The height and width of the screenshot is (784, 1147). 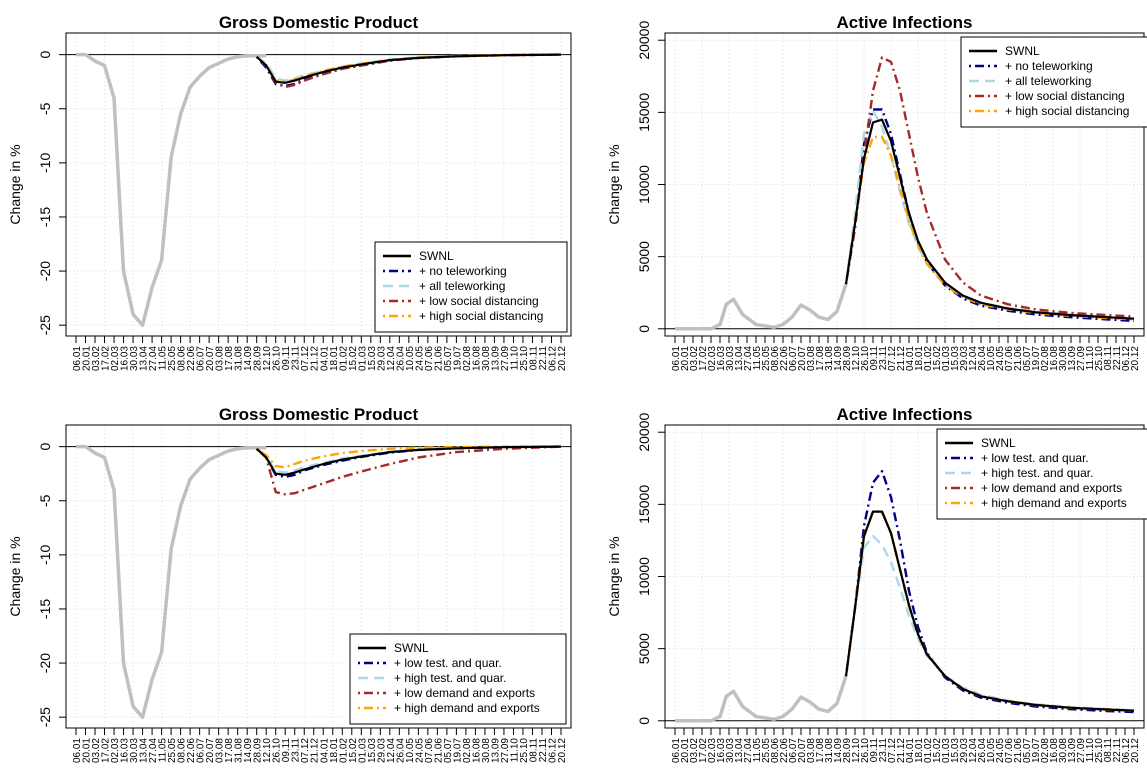 I want to click on y-tick-label: -15, so click(x=45, y=217).